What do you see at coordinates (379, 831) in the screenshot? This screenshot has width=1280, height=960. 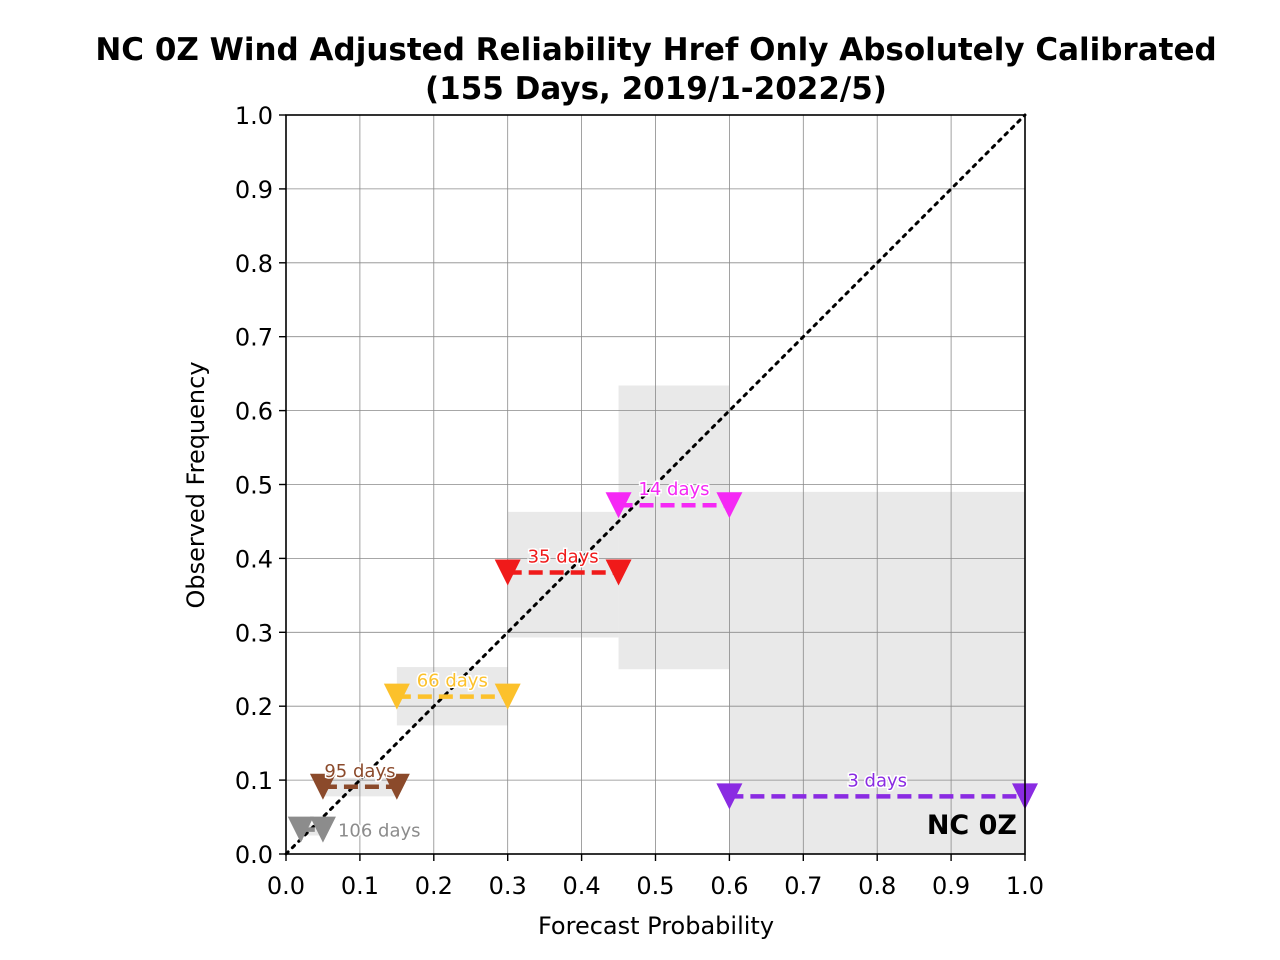 I see `day-count-label-0: 106 days` at bounding box center [379, 831].